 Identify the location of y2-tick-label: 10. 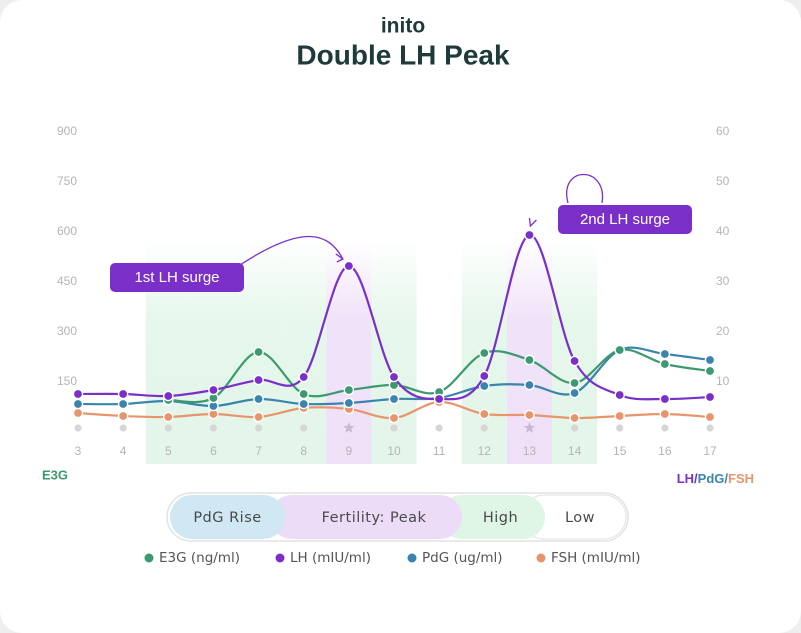
(723, 381).